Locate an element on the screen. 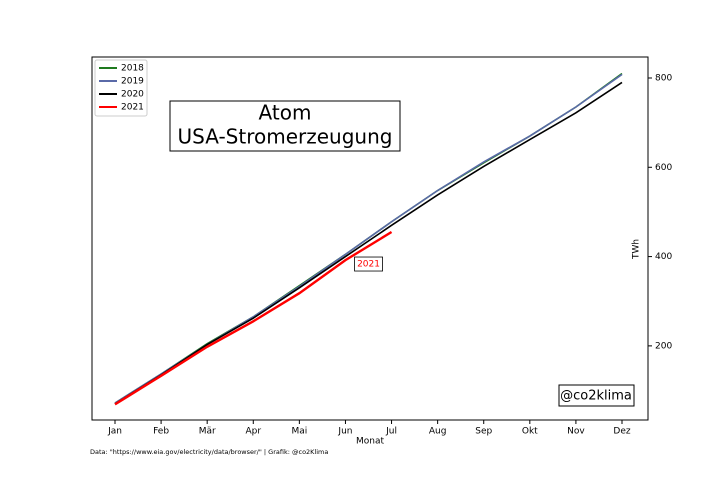  y-tick-label: 200 is located at coordinates (663, 346).